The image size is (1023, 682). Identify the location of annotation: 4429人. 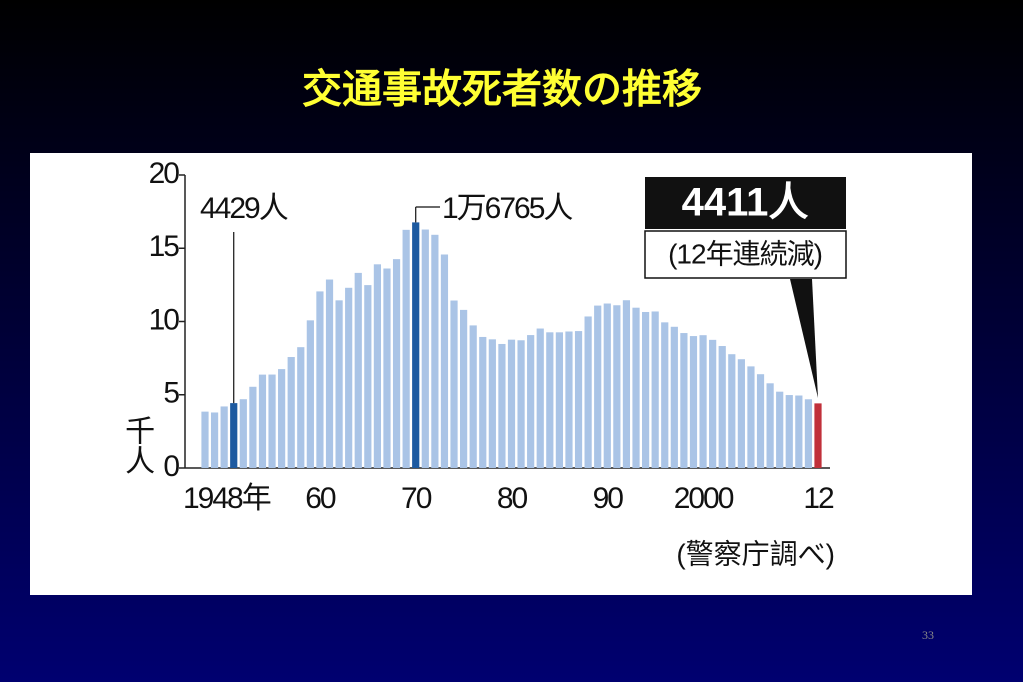
(244, 208).